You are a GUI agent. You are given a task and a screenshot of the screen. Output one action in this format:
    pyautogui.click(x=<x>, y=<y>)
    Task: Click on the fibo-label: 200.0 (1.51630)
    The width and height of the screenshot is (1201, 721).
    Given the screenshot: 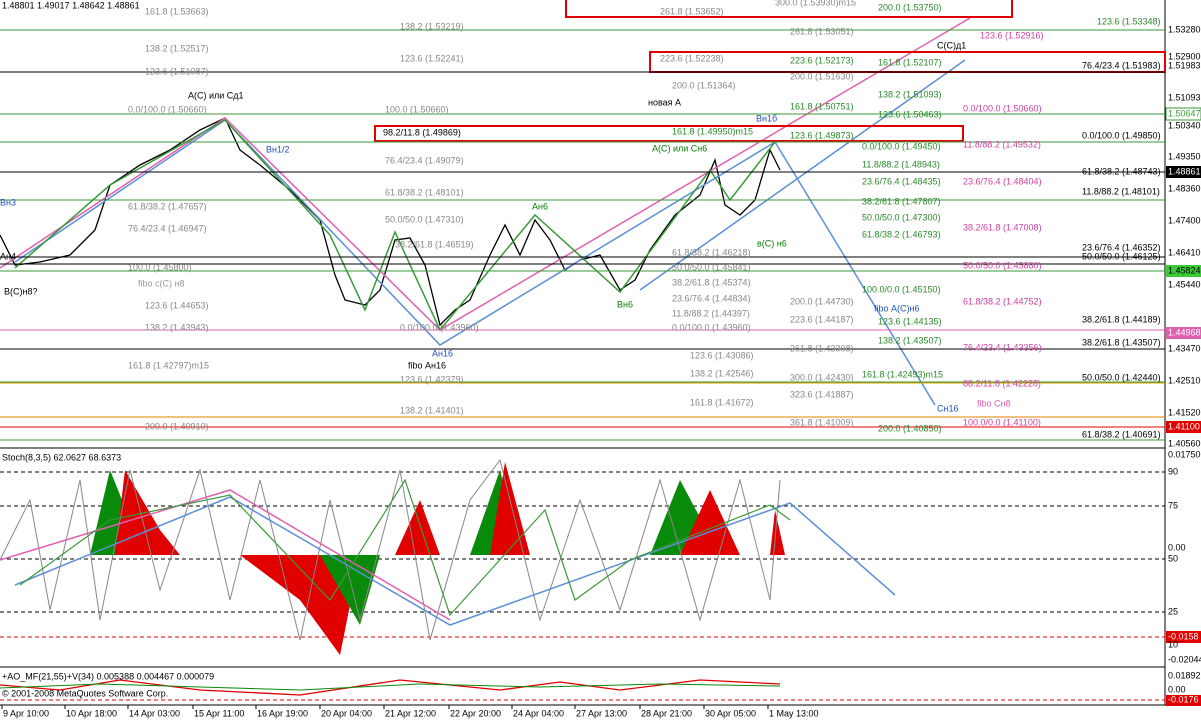 What is the action you would take?
    pyautogui.click(x=822, y=76)
    